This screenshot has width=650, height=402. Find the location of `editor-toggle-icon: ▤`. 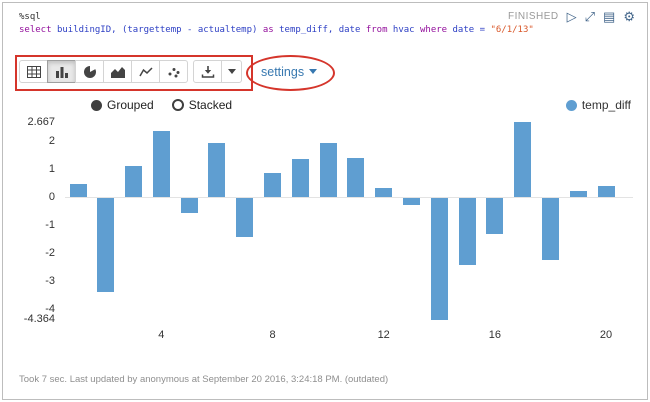

editor-toggle-icon: ▤ is located at coordinates (609, 16).